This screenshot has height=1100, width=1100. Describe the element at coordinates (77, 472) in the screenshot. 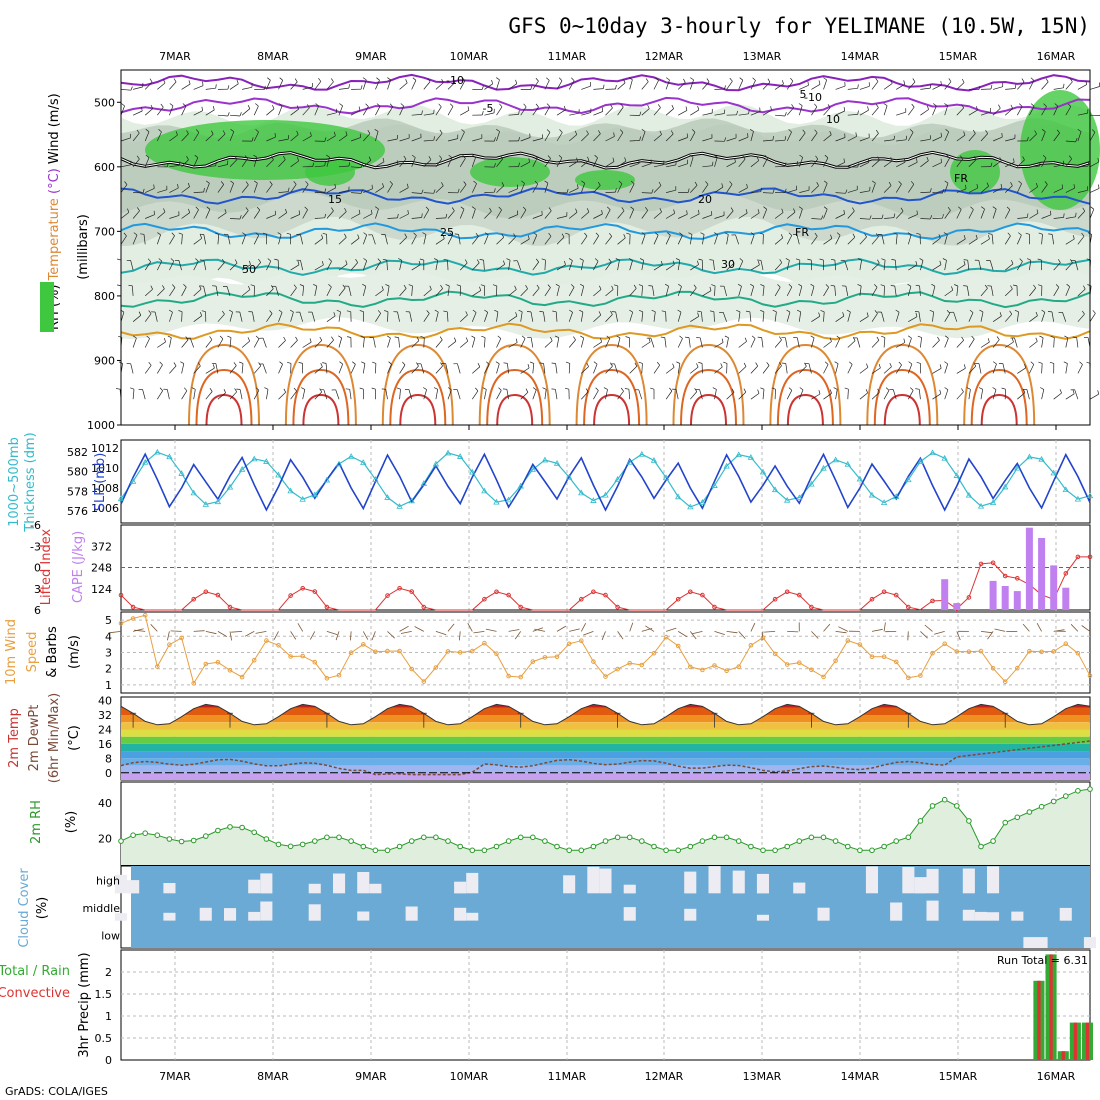

I see `thickness-tick: 580` at that location.